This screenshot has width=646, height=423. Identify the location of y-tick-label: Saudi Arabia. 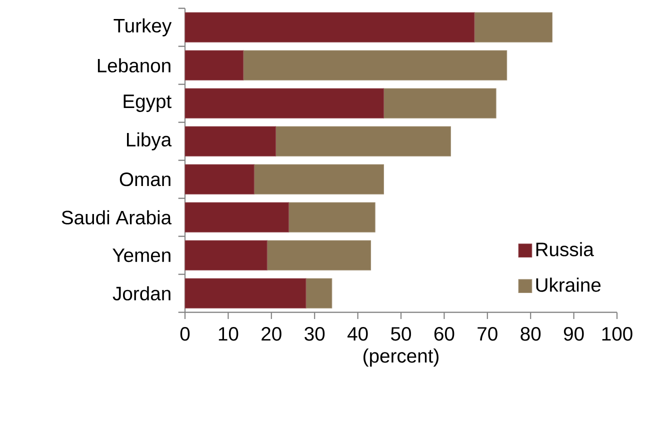
(117, 217).